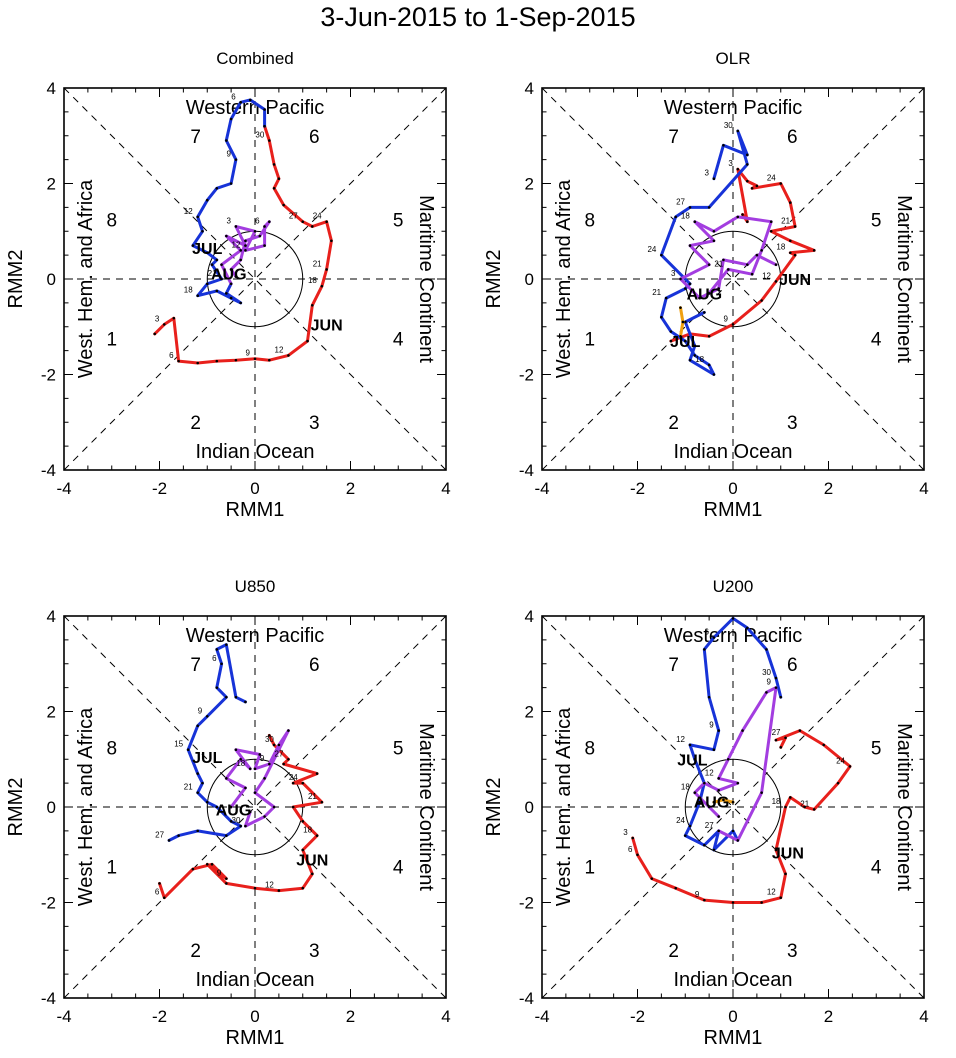 This screenshot has width=956, height=1058. Describe the element at coordinates (529, 616) in the screenshot. I see `y-tick-label: 4` at that location.